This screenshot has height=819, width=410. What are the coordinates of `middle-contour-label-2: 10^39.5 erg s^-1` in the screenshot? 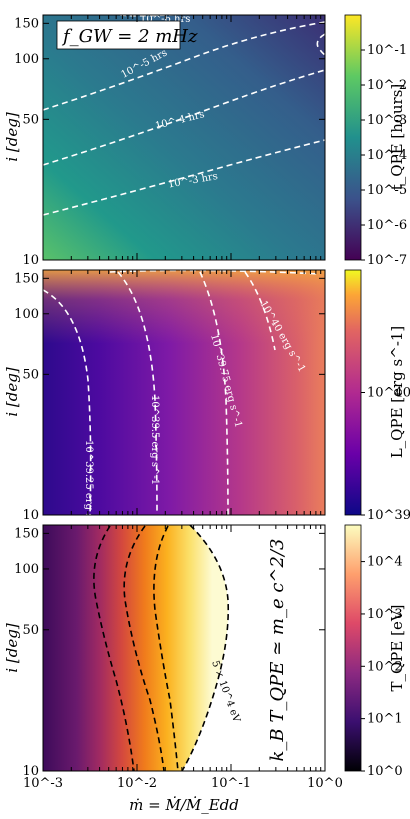 It's located at (154, 440).